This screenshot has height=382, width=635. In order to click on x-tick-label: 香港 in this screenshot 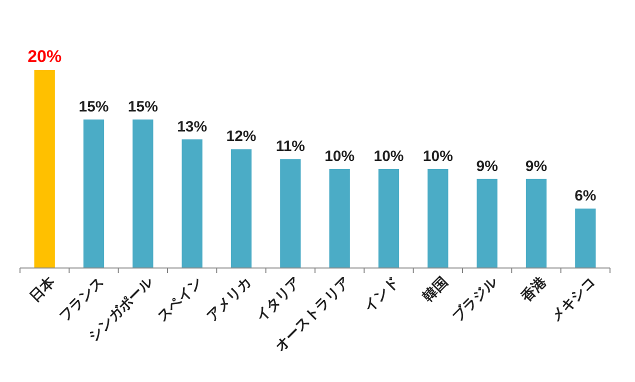, I will do `click(533, 289)`.